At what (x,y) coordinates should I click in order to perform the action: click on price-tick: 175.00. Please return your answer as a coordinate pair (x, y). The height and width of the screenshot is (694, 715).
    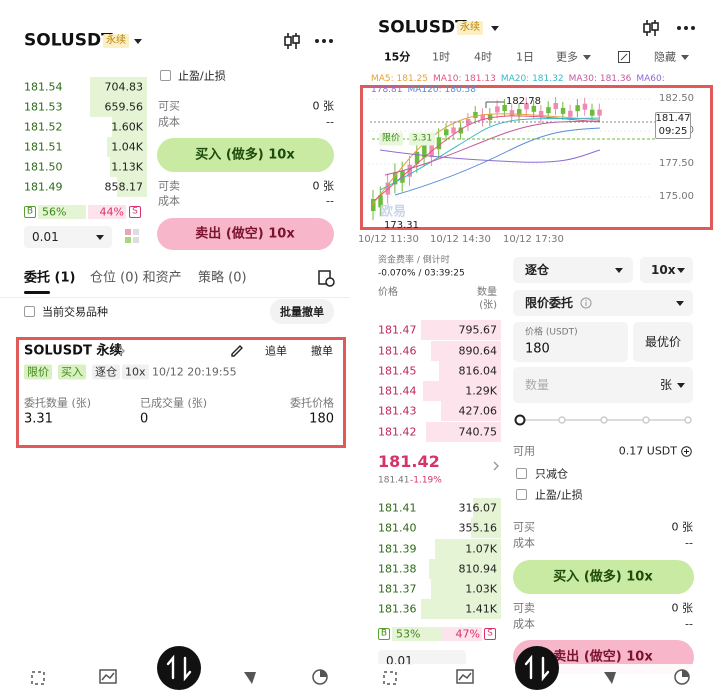
    Looking at the image, I should click on (676, 196).